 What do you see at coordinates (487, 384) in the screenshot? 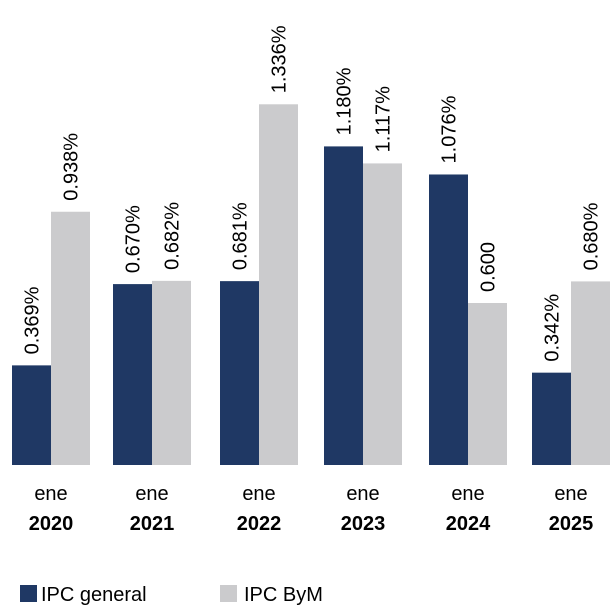
I see `bar-ipc-bym-2024` at bounding box center [487, 384].